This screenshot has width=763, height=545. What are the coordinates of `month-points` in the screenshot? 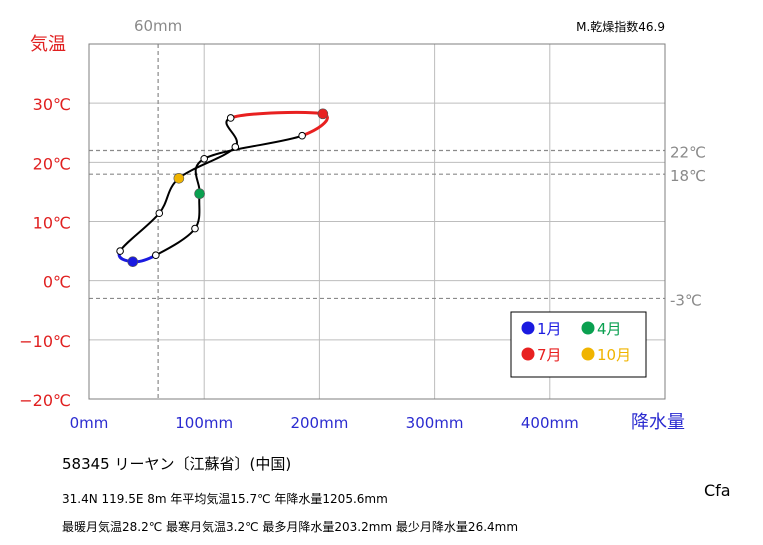 It's located at (222, 188).